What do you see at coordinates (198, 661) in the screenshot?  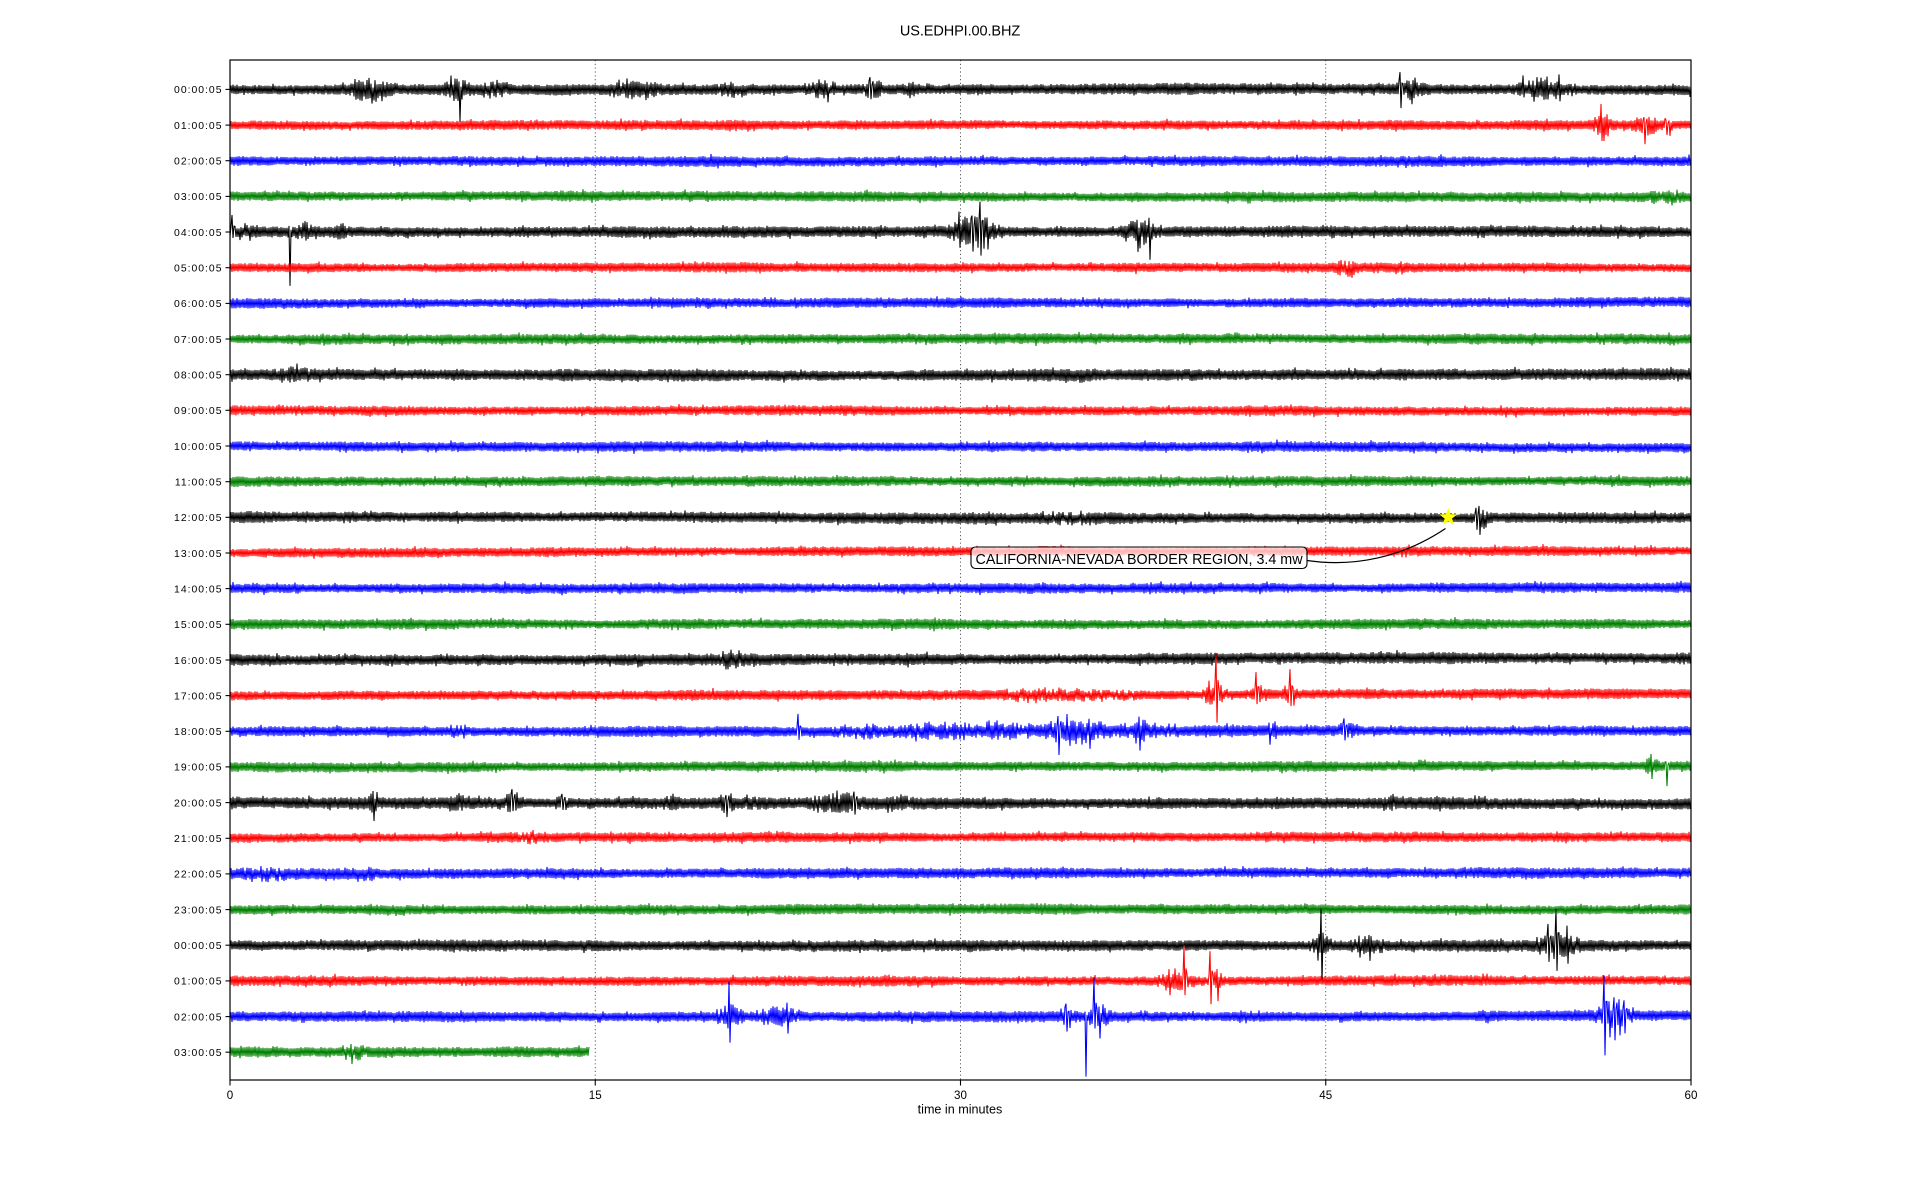 I see `svg-text: 16:00:05` at bounding box center [198, 661].